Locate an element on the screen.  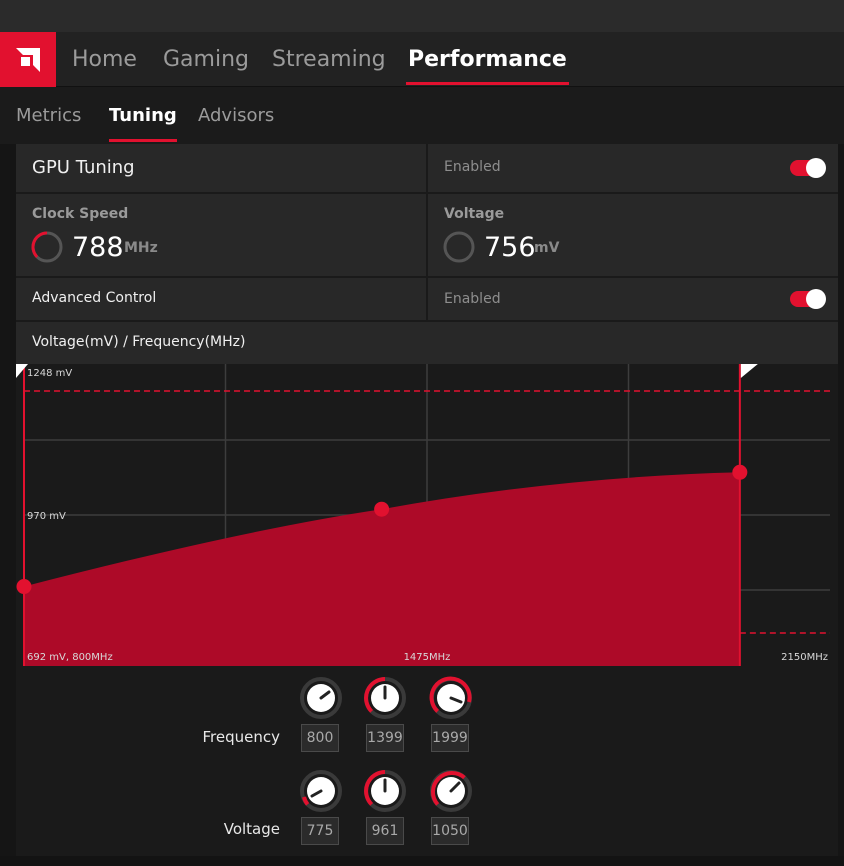
voltage-gauge-icon is located at coordinates (459, 247).